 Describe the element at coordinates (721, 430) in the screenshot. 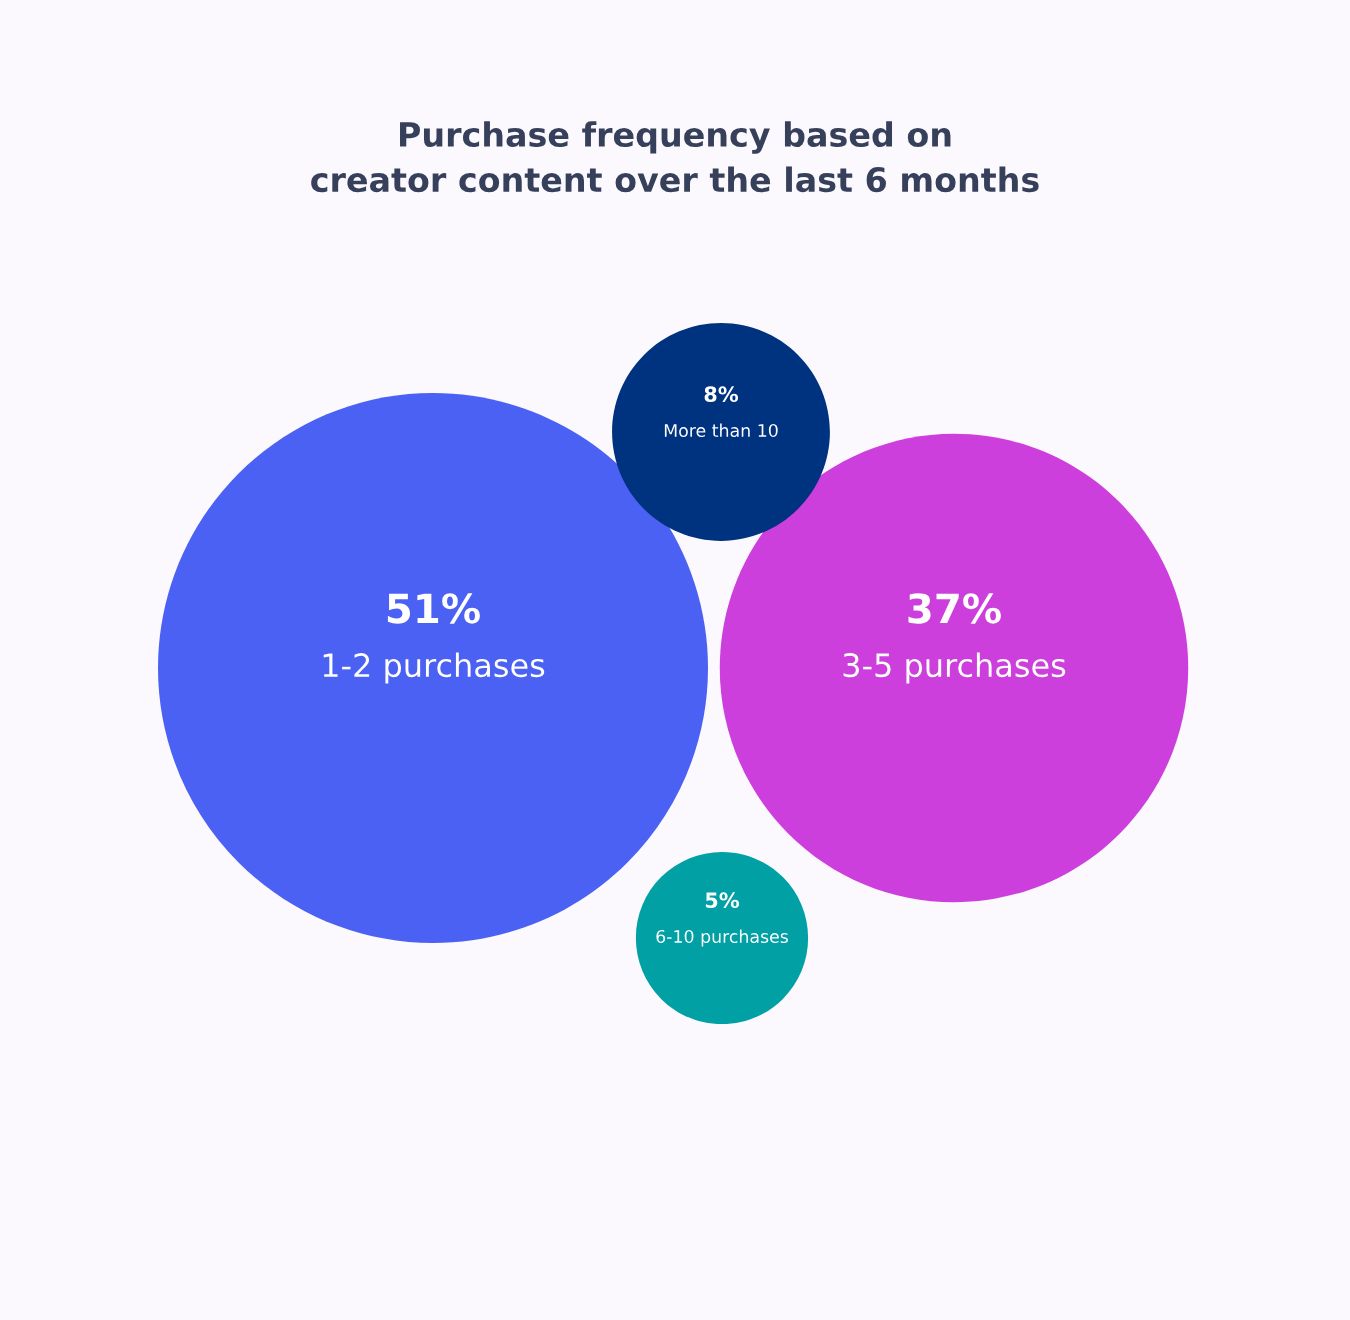

I see `category-label: More than 10` at that location.